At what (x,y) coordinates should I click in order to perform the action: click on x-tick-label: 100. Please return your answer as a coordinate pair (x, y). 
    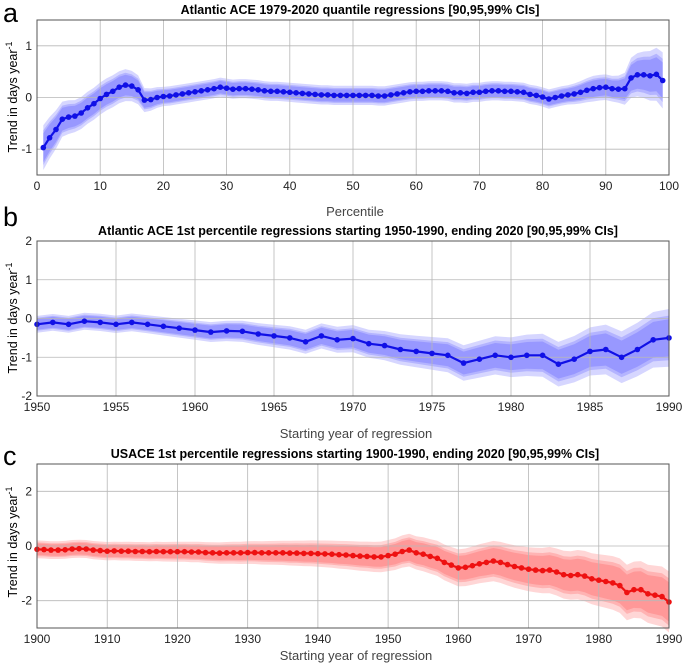
    Looking at the image, I should click on (669, 186).